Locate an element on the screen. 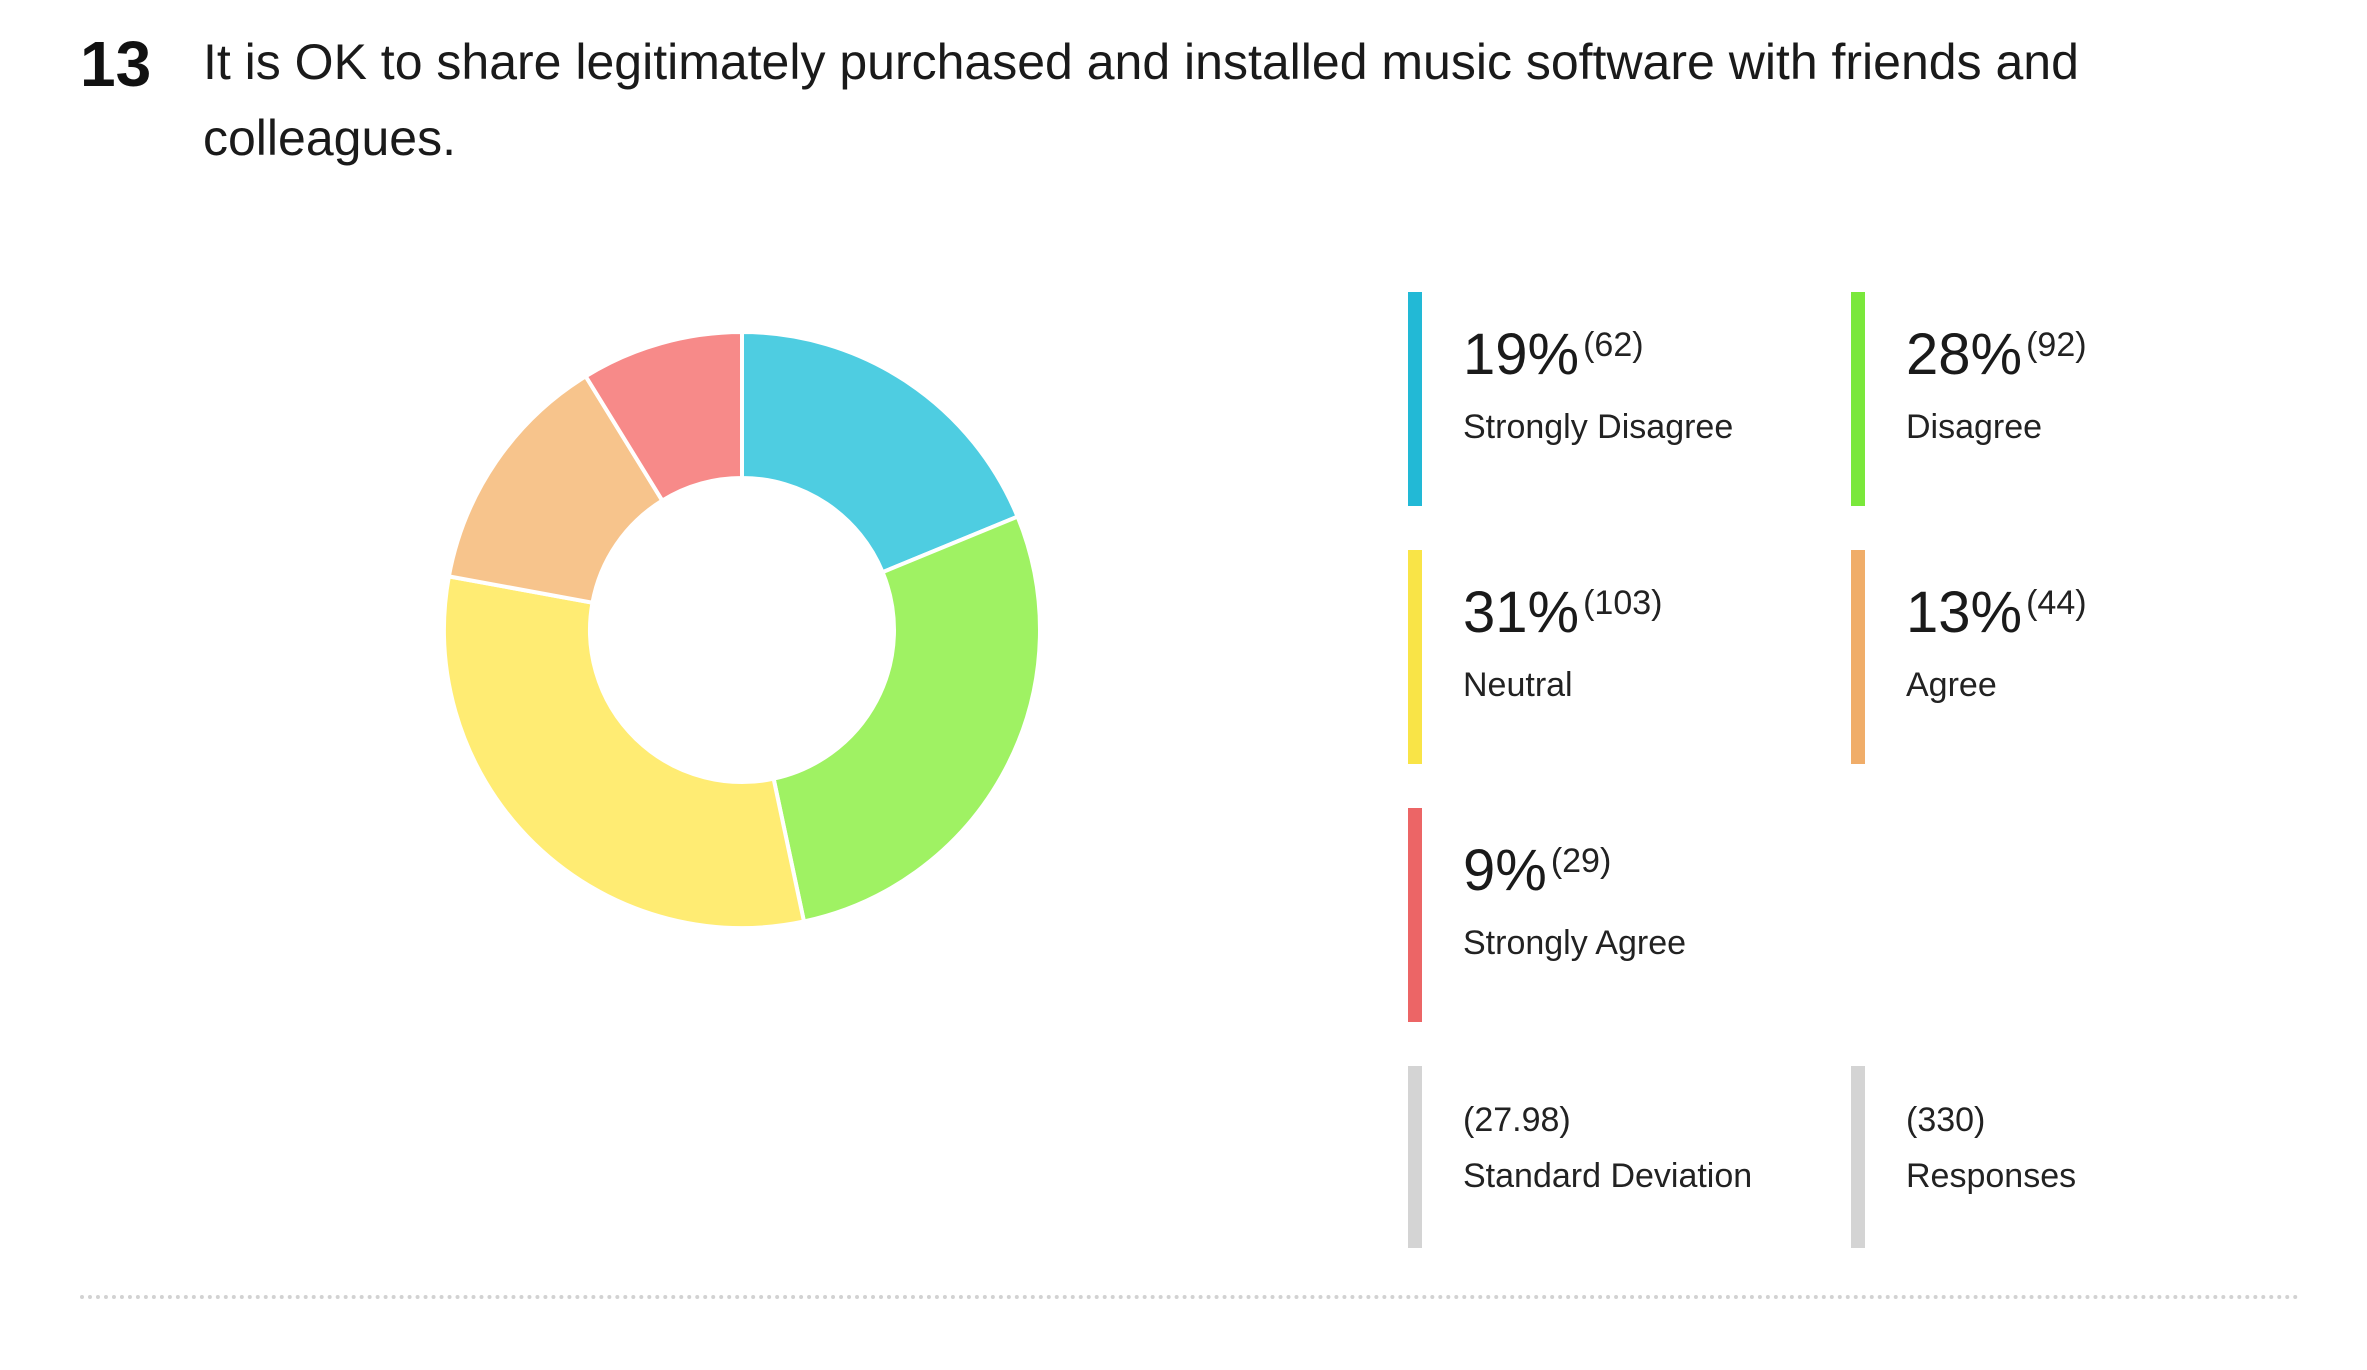  stat-standard-deviation: (27.98) Standard Deviation is located at coordinates (1618, 1157).